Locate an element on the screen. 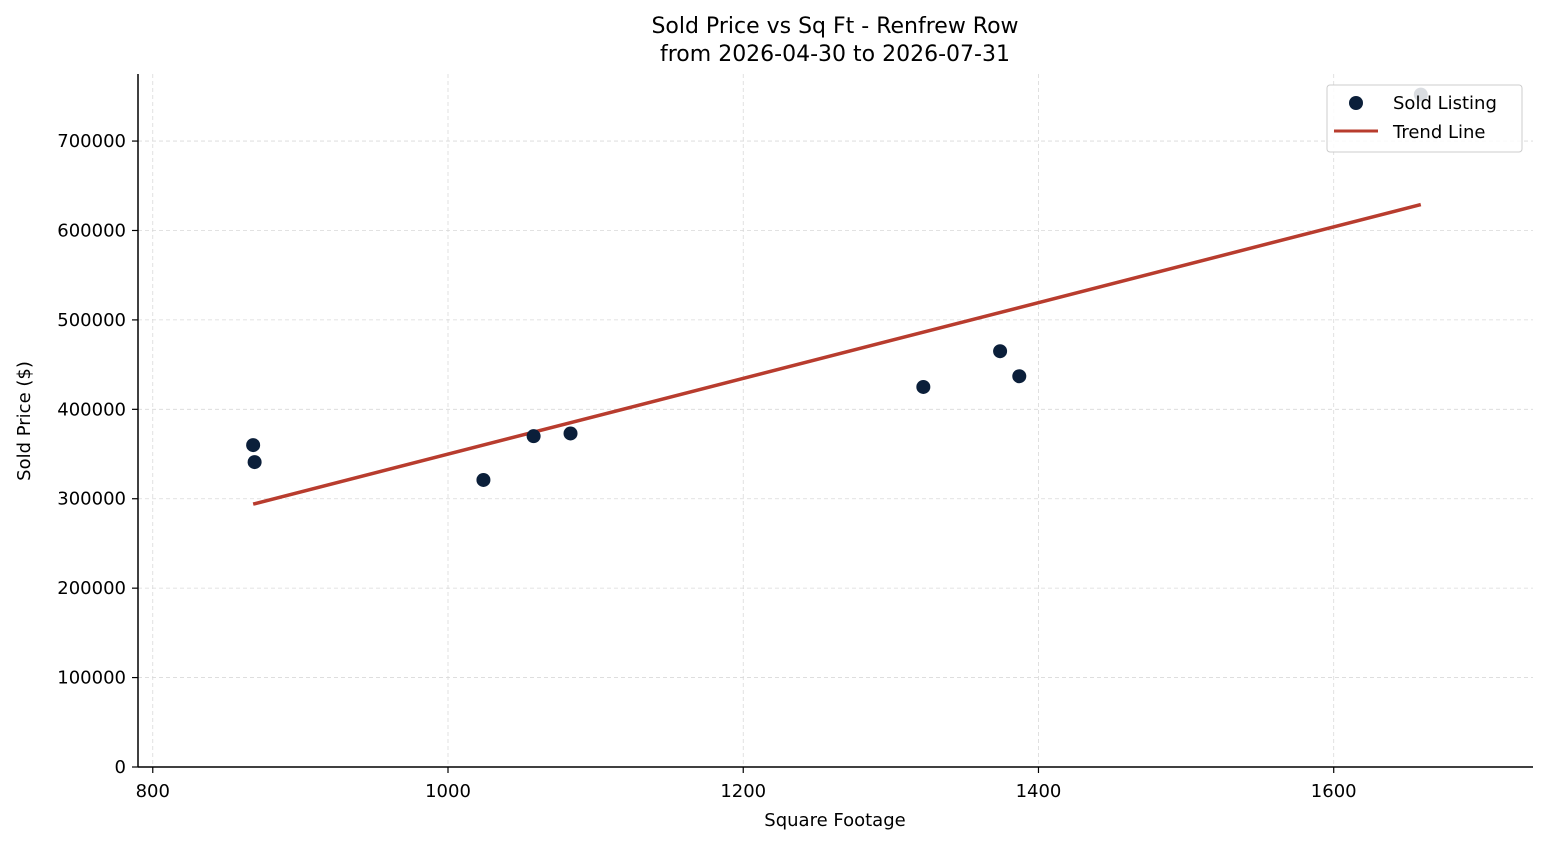  y-tick-label: 0 is located at coordinates (120, 767).